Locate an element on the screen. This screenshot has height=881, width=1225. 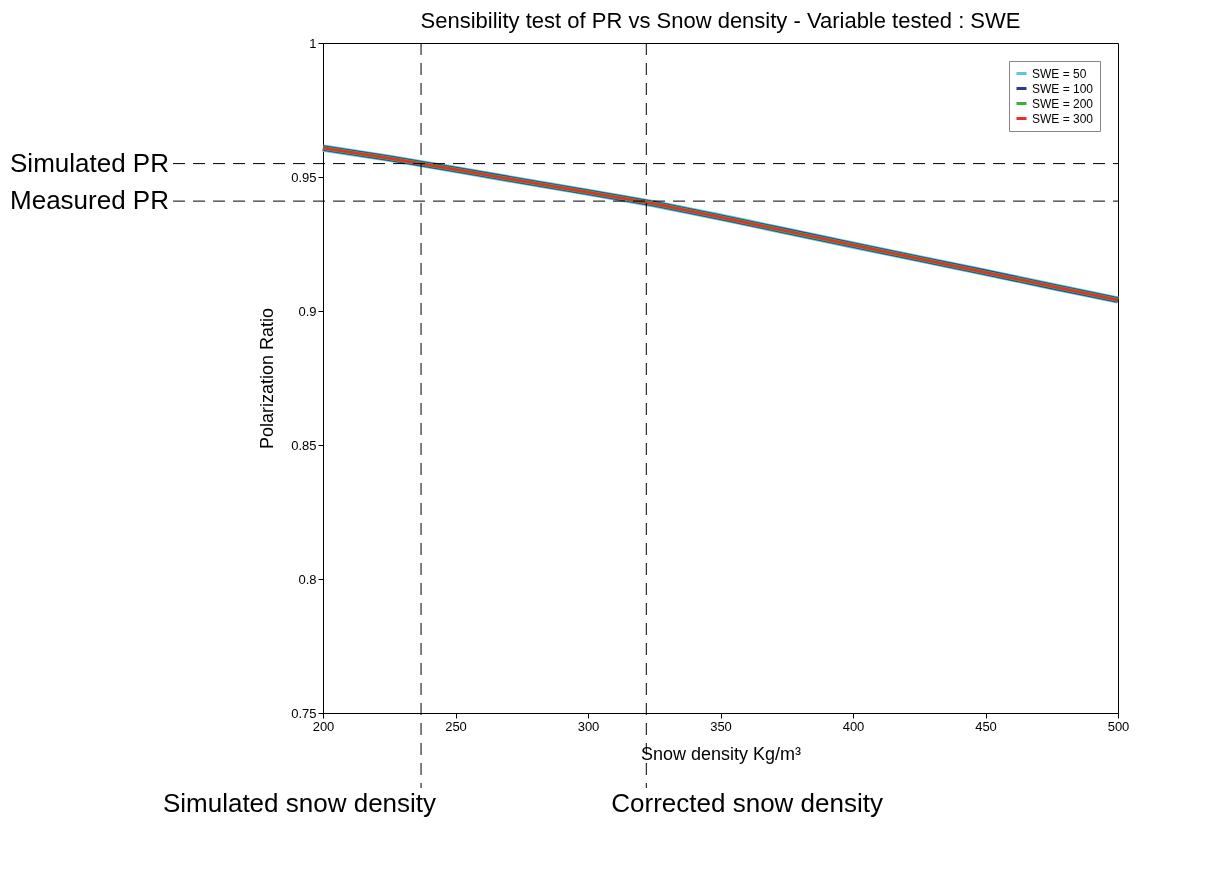
legend-label: SWE = 200 is located at coordinates (1063, 103).